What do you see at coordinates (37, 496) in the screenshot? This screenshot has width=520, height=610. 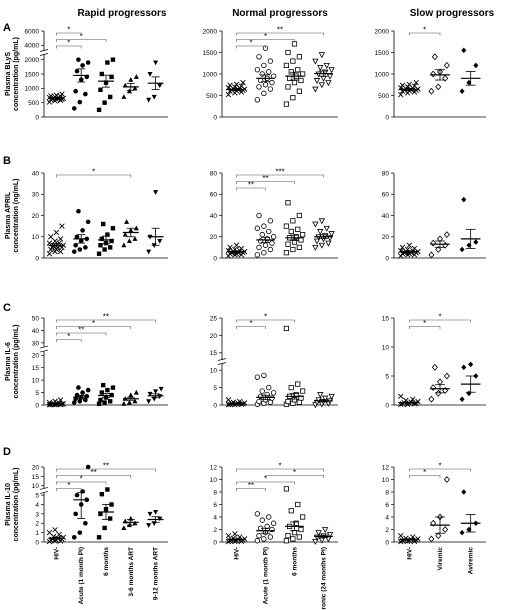 I see `y-tick-label: 5` at bounding box center [37, 496].